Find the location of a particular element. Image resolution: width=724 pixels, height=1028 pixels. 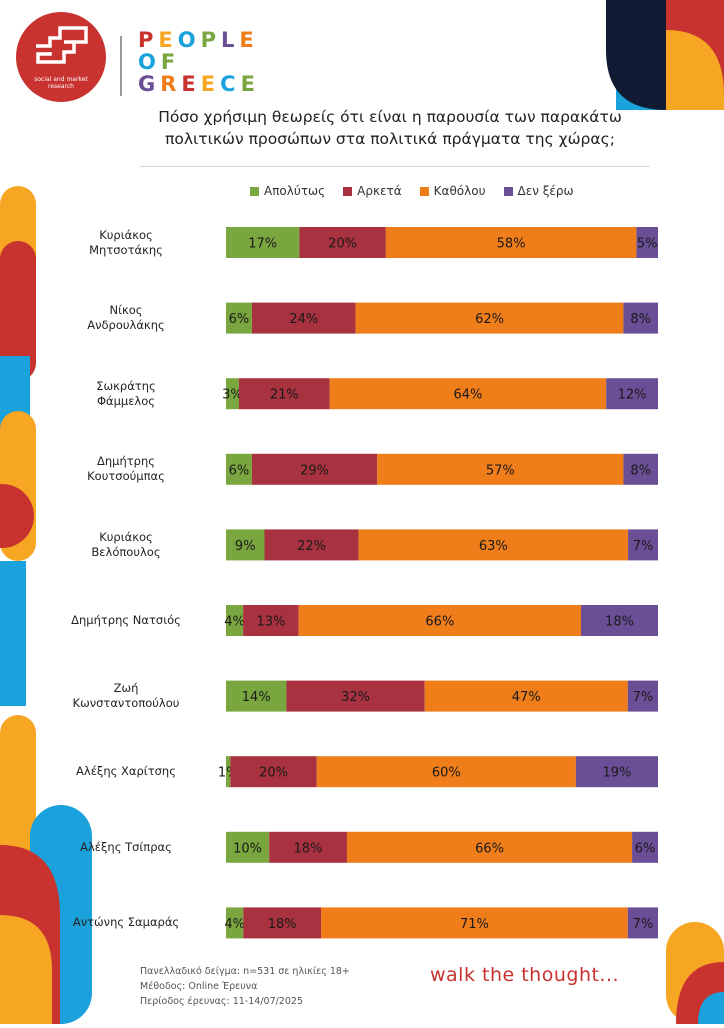

category-label-0: Κυριάκος Μητσοτάκης is located at coordinates (126, 243).